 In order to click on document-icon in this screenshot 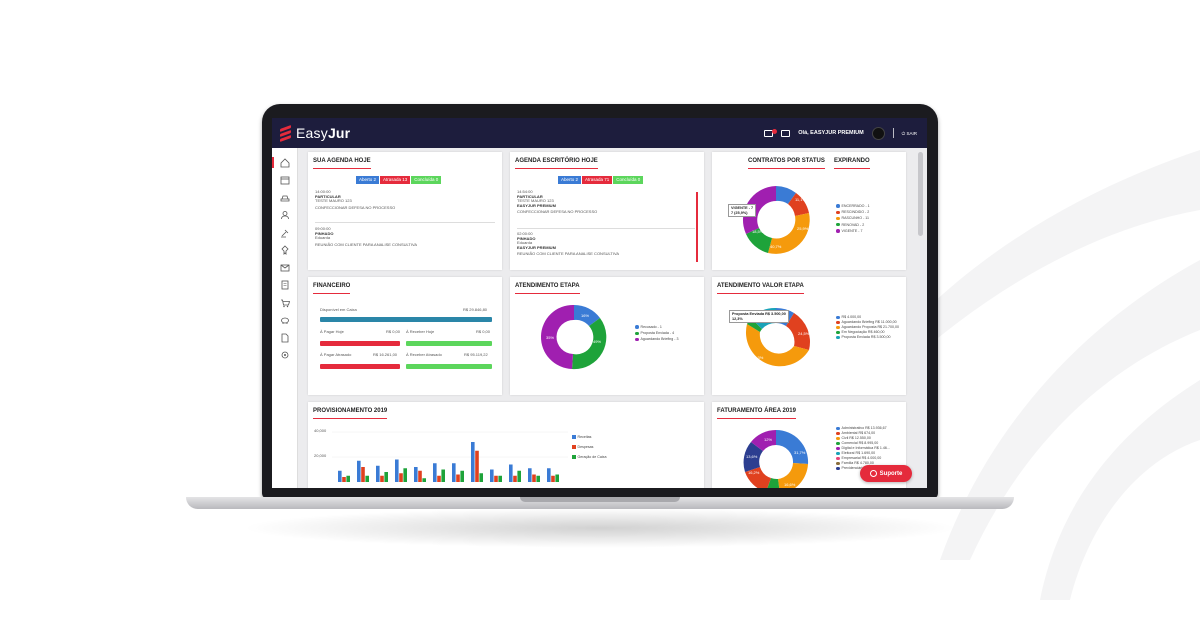, I will do `click(285, 338)`.